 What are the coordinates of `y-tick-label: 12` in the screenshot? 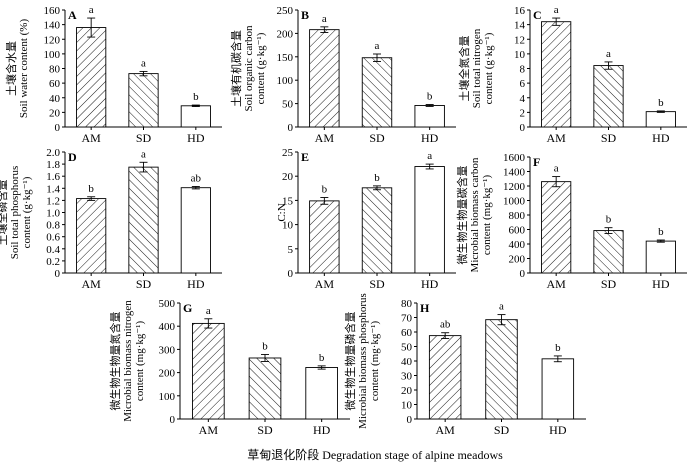 It's located at (519, 40).